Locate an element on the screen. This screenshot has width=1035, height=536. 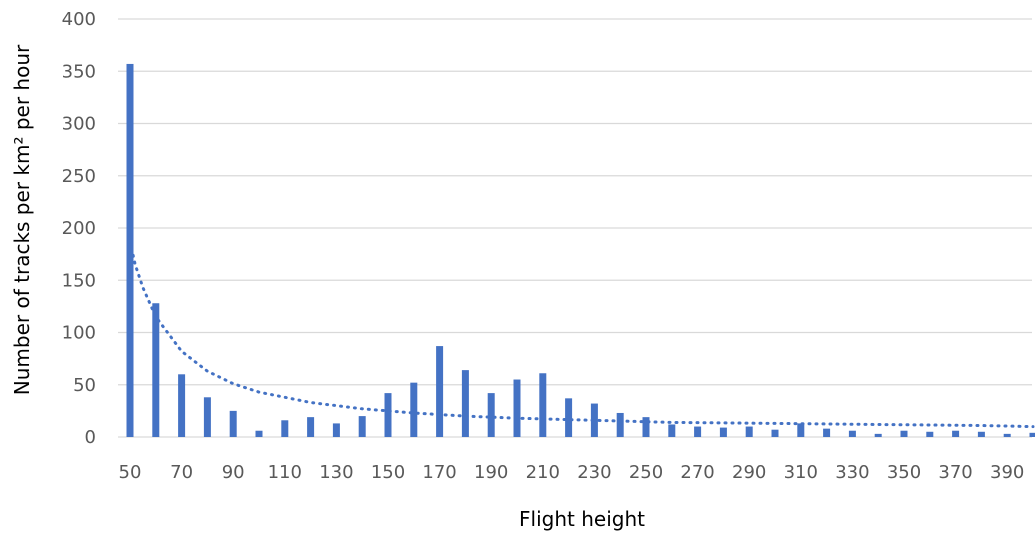
x-tick-label: 350 is located at coordinates (904, 472).